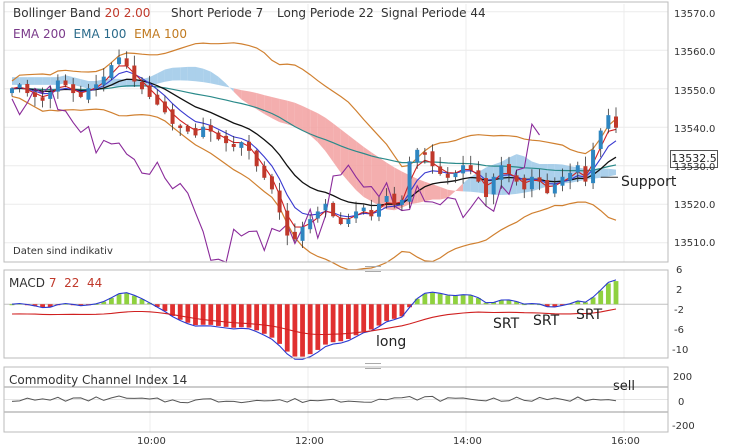  I want to click on annotation-sell: sell, so click(624, 386).